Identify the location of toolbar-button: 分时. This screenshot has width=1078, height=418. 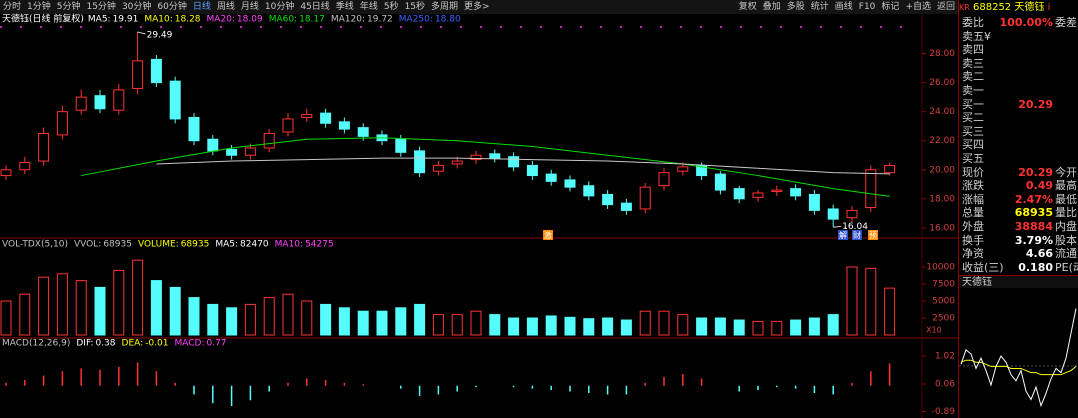
(12, 7).